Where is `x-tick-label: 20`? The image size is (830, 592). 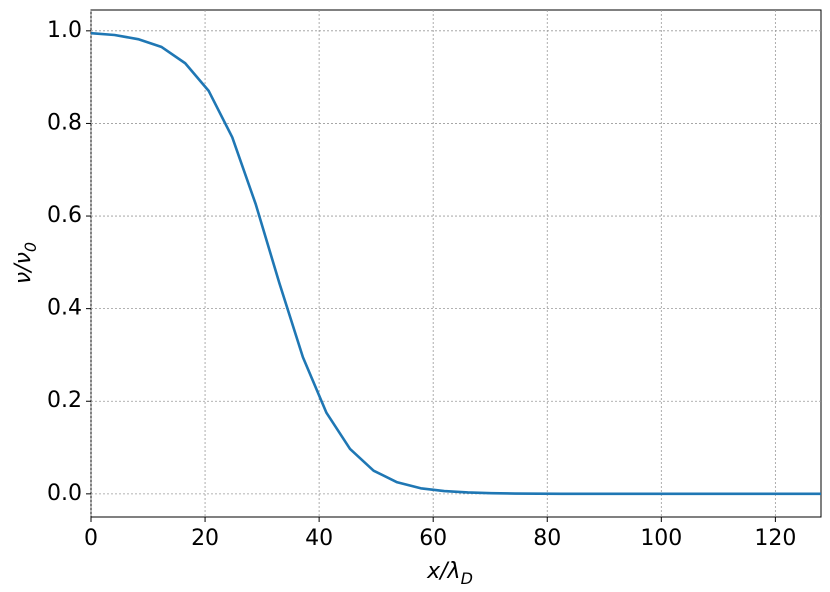 x-tick-label: 20 is located at coordinates (205, 538).